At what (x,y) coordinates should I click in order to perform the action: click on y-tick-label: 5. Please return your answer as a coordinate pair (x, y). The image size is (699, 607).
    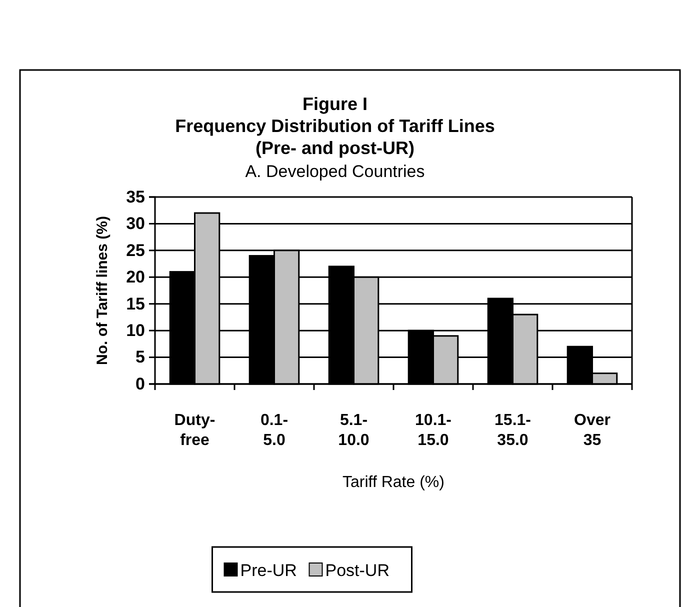
    Looking at the image, I should click on (140, 357).